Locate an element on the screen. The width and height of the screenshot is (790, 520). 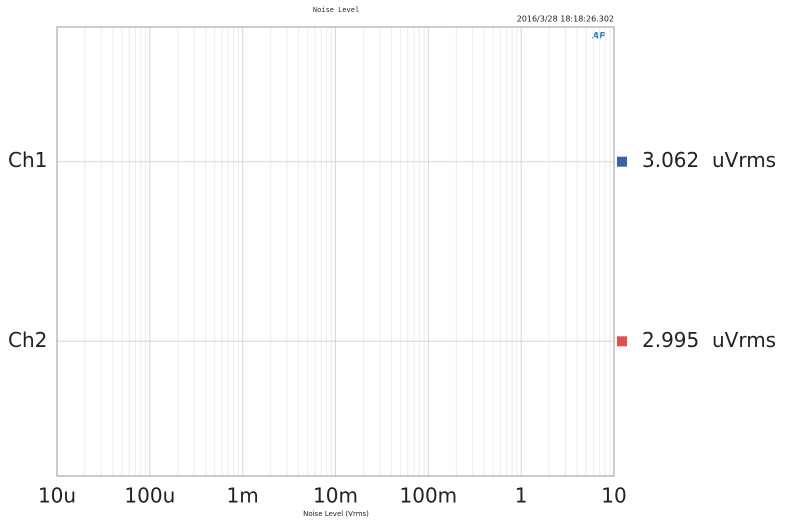
x-tick-label: 10 is located at coordinates (613, 496).